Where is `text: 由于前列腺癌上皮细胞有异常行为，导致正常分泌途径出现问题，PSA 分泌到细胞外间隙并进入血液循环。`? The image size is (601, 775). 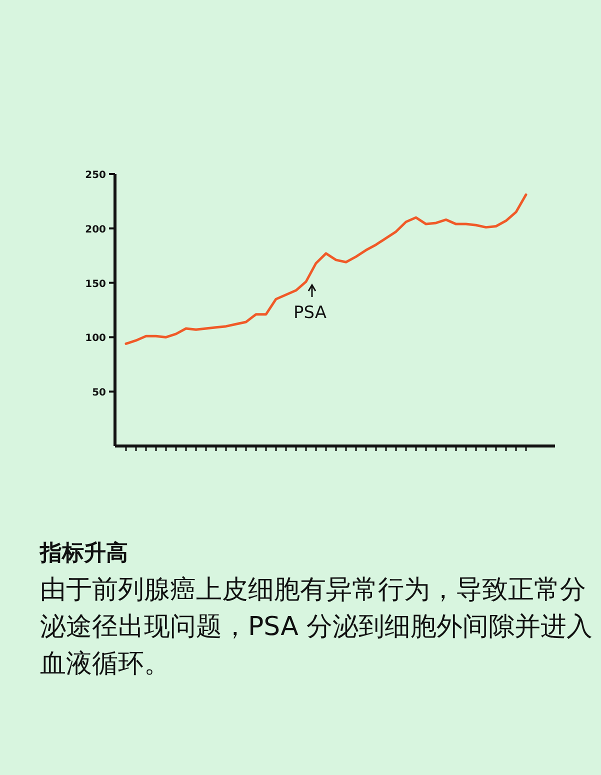 text: 由于前列腺癌上皮细胞有异常行为，导致正常分泌途径出现问题，PSA 分泌到细胞外间隙并进入血液循环。 is located at coordinates (317, 627).